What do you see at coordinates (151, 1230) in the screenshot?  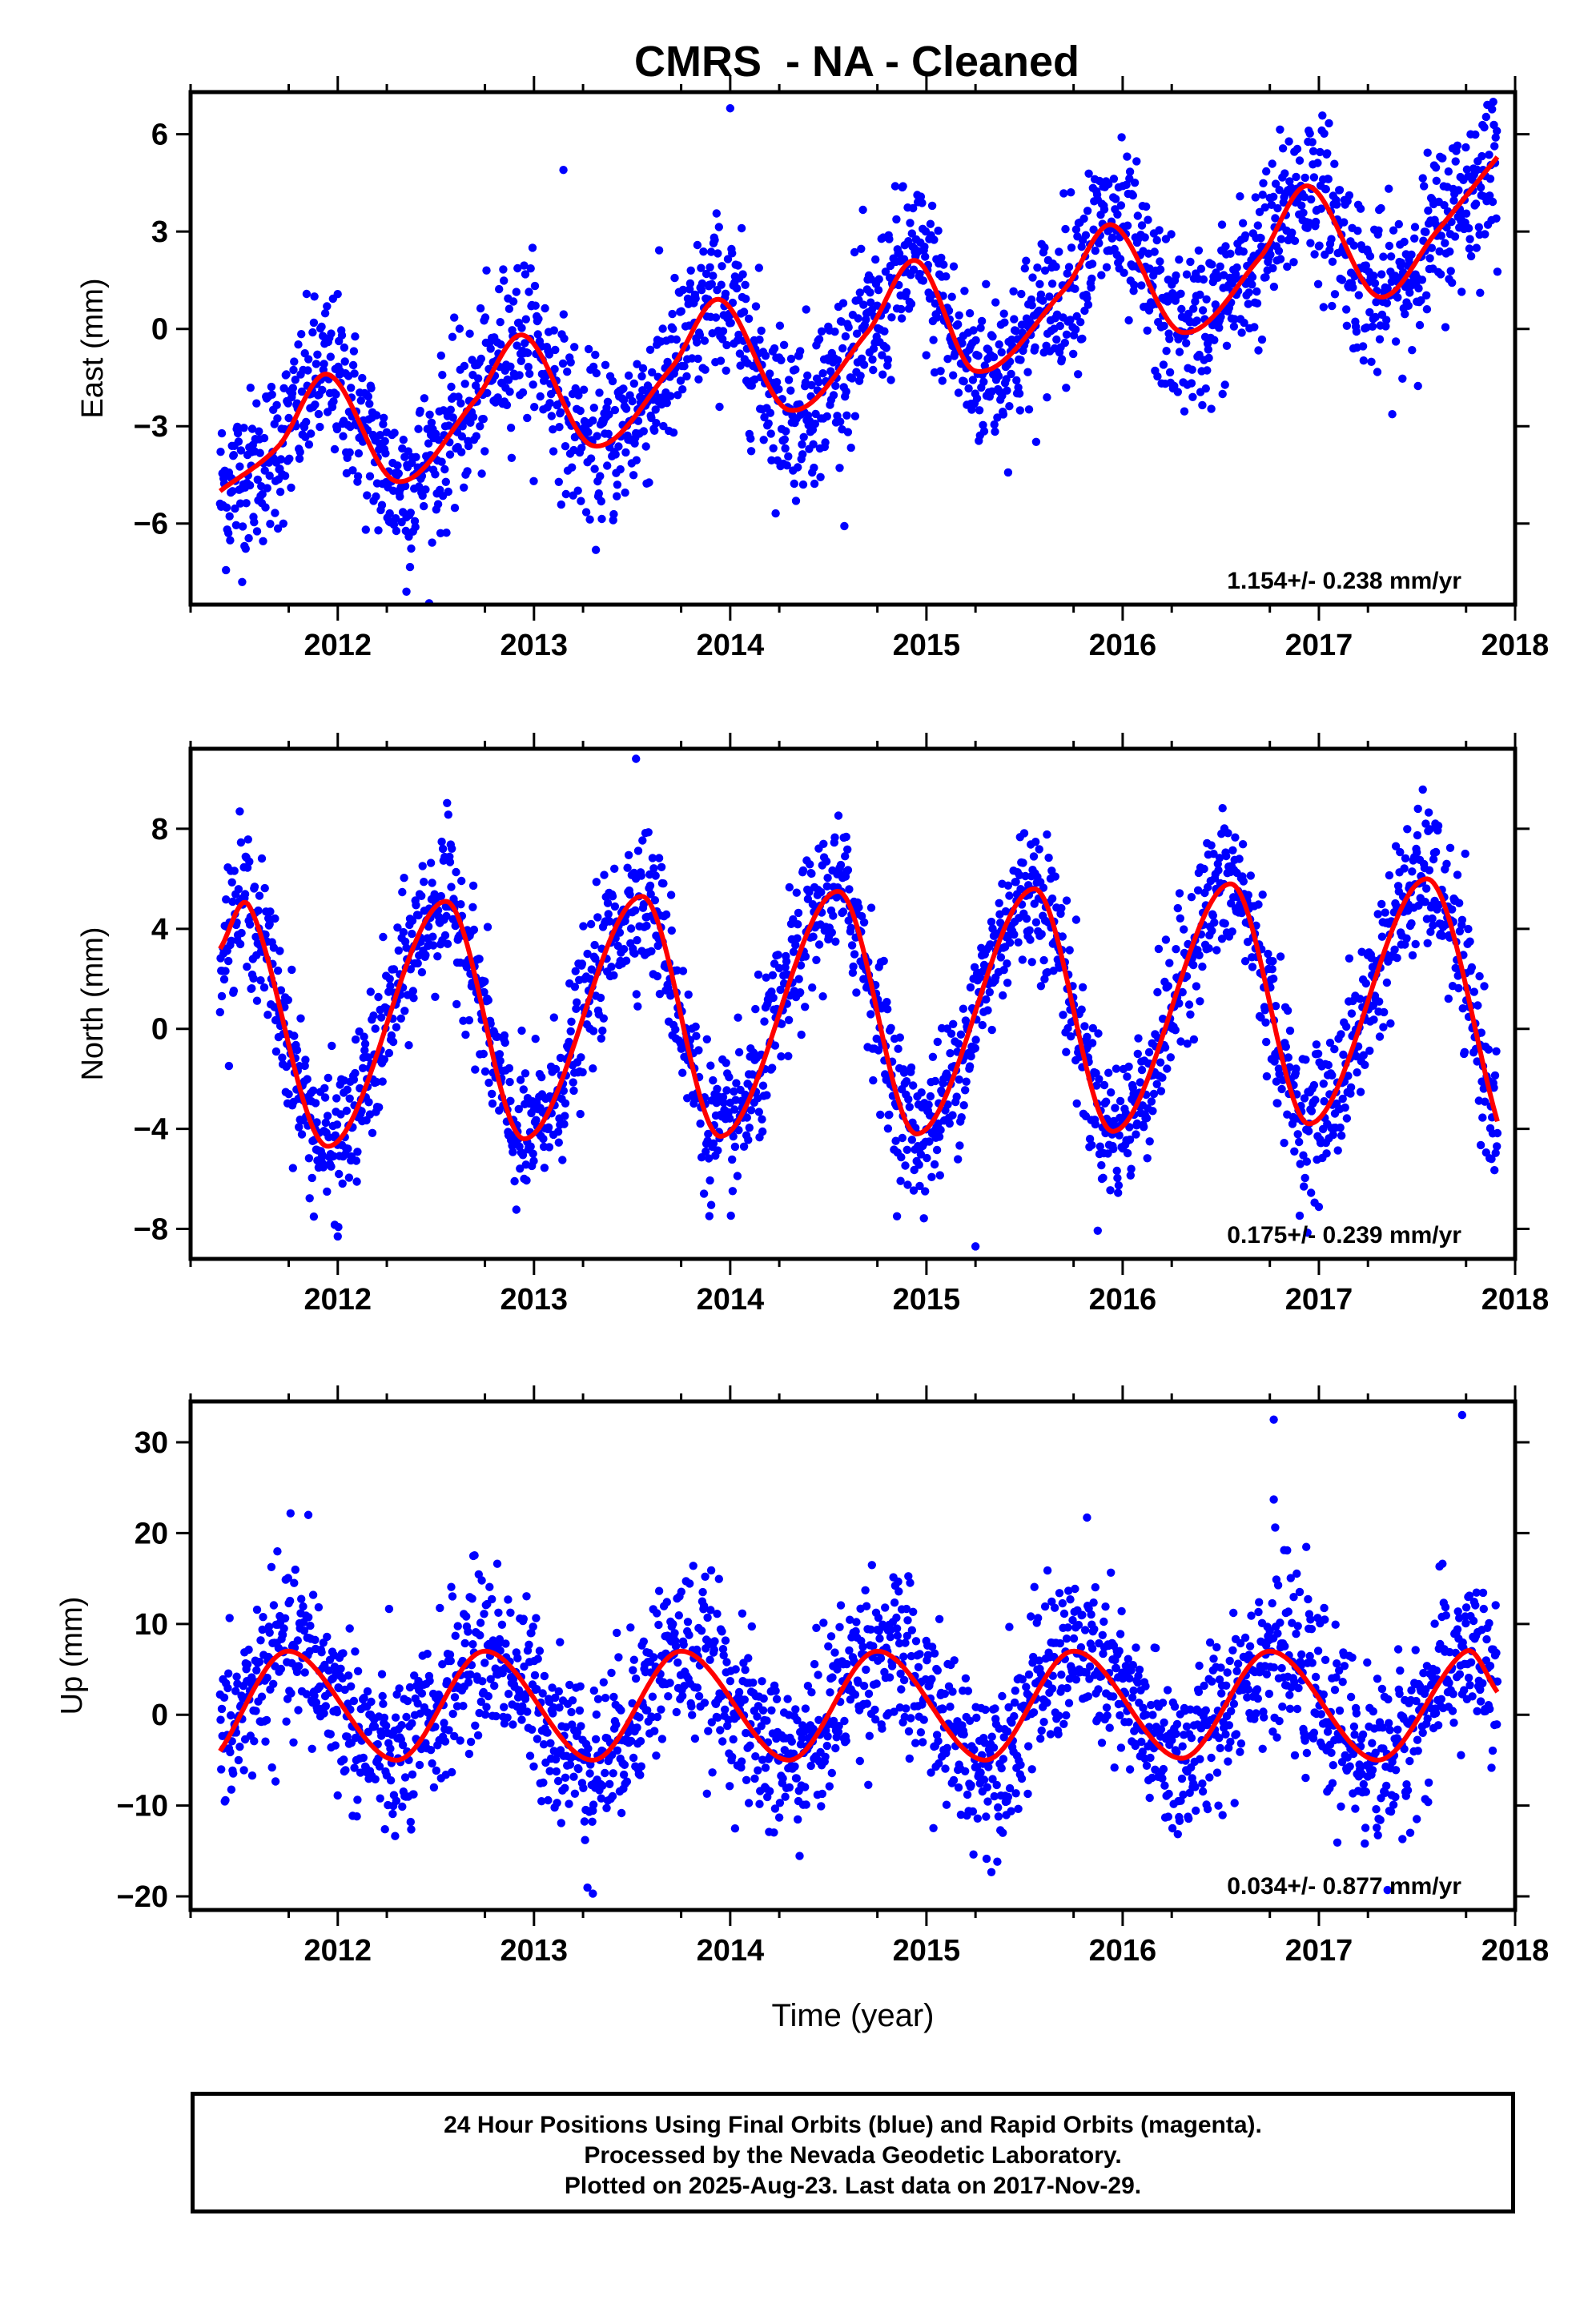 I see `y-tick-label: −8` at bounding box center [151, 1230].